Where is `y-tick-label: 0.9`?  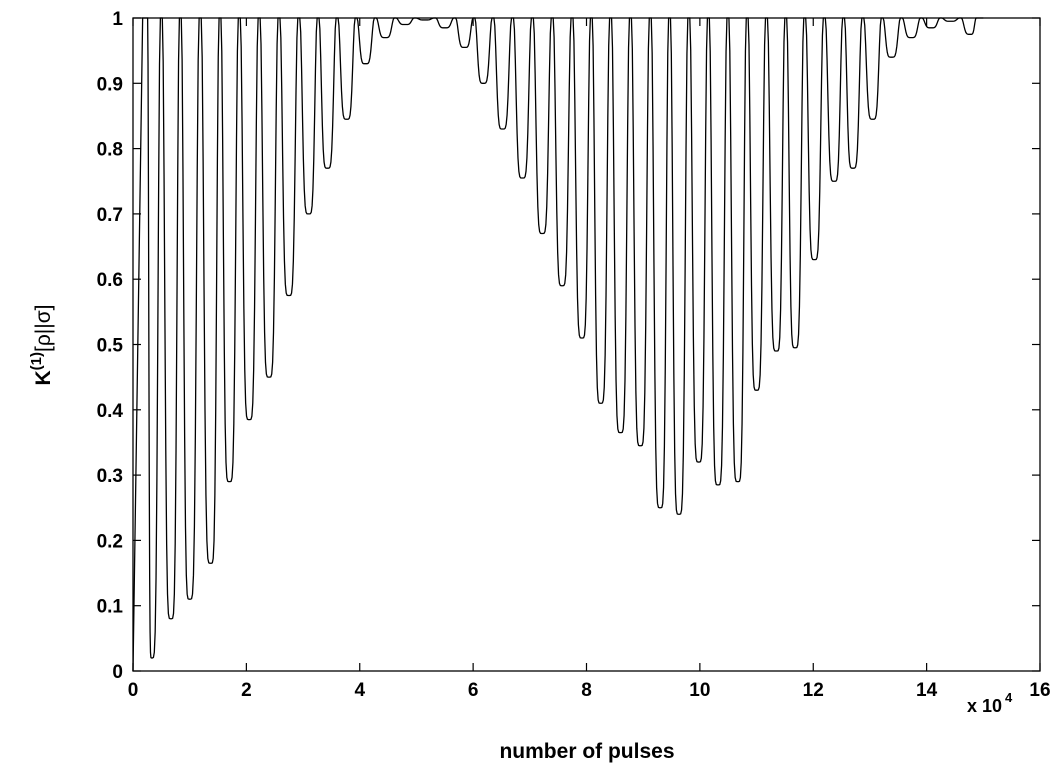
y-tick-label: 0.9 is located at coordinates (110, 84).